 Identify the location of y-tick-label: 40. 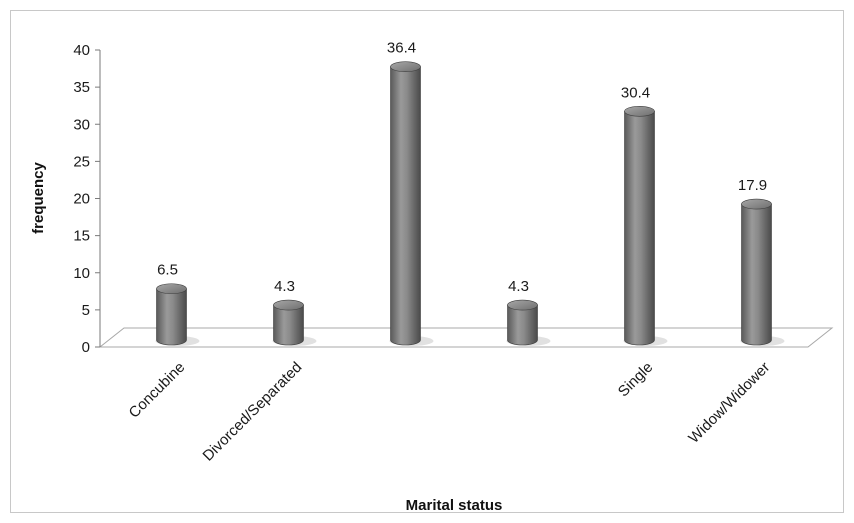
(81, 50).